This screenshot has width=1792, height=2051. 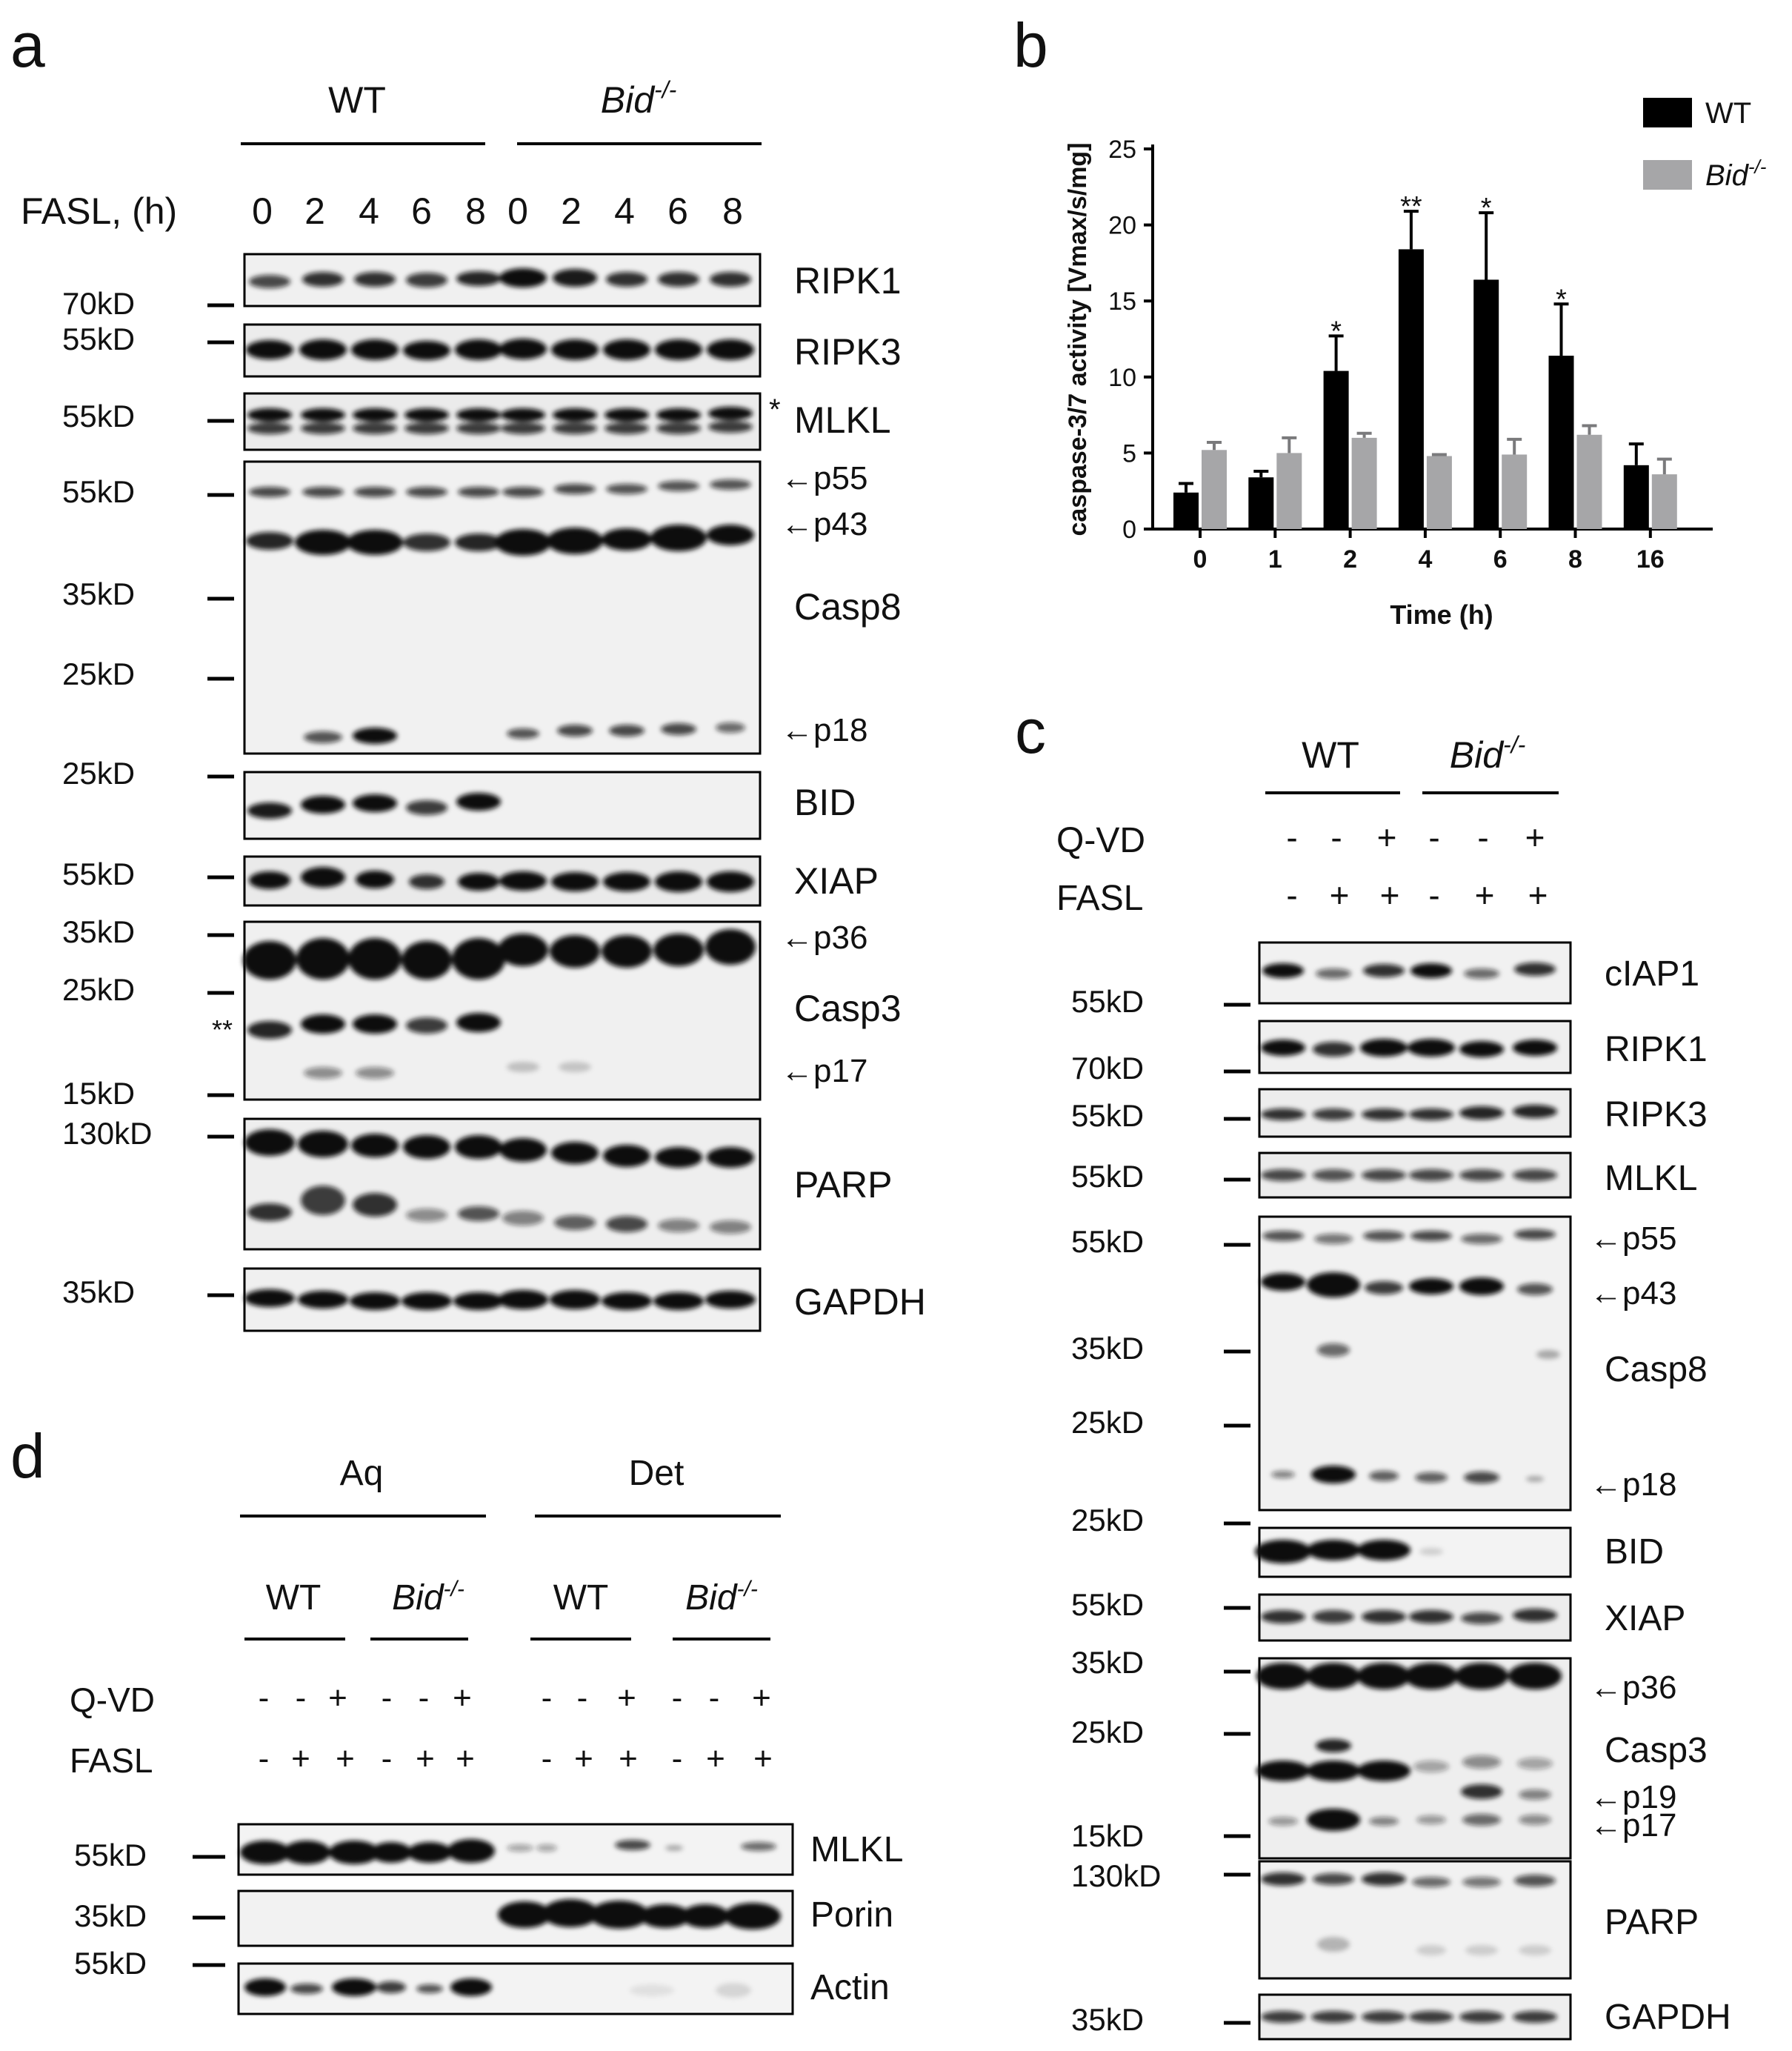 What do you see at coordinates (1330, 755) in the screenshot?
I see `genotype-wt-label: WT` at bounding box center [1330, 755].